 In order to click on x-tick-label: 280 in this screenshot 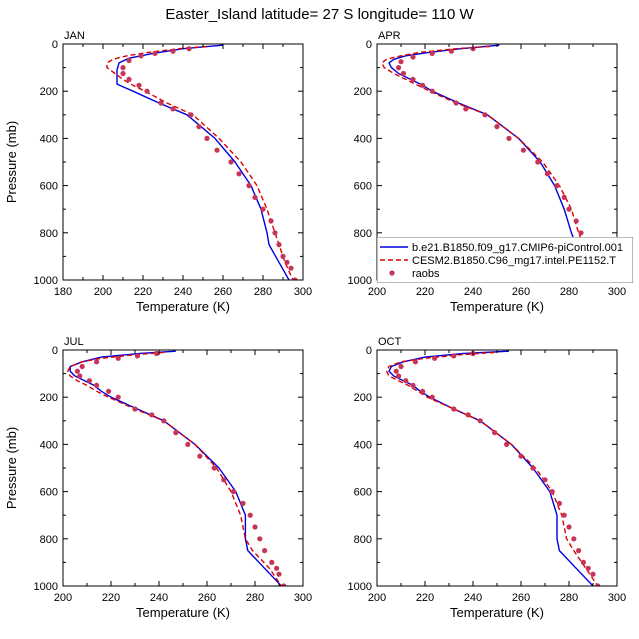, I will do `click(255, 598)`.